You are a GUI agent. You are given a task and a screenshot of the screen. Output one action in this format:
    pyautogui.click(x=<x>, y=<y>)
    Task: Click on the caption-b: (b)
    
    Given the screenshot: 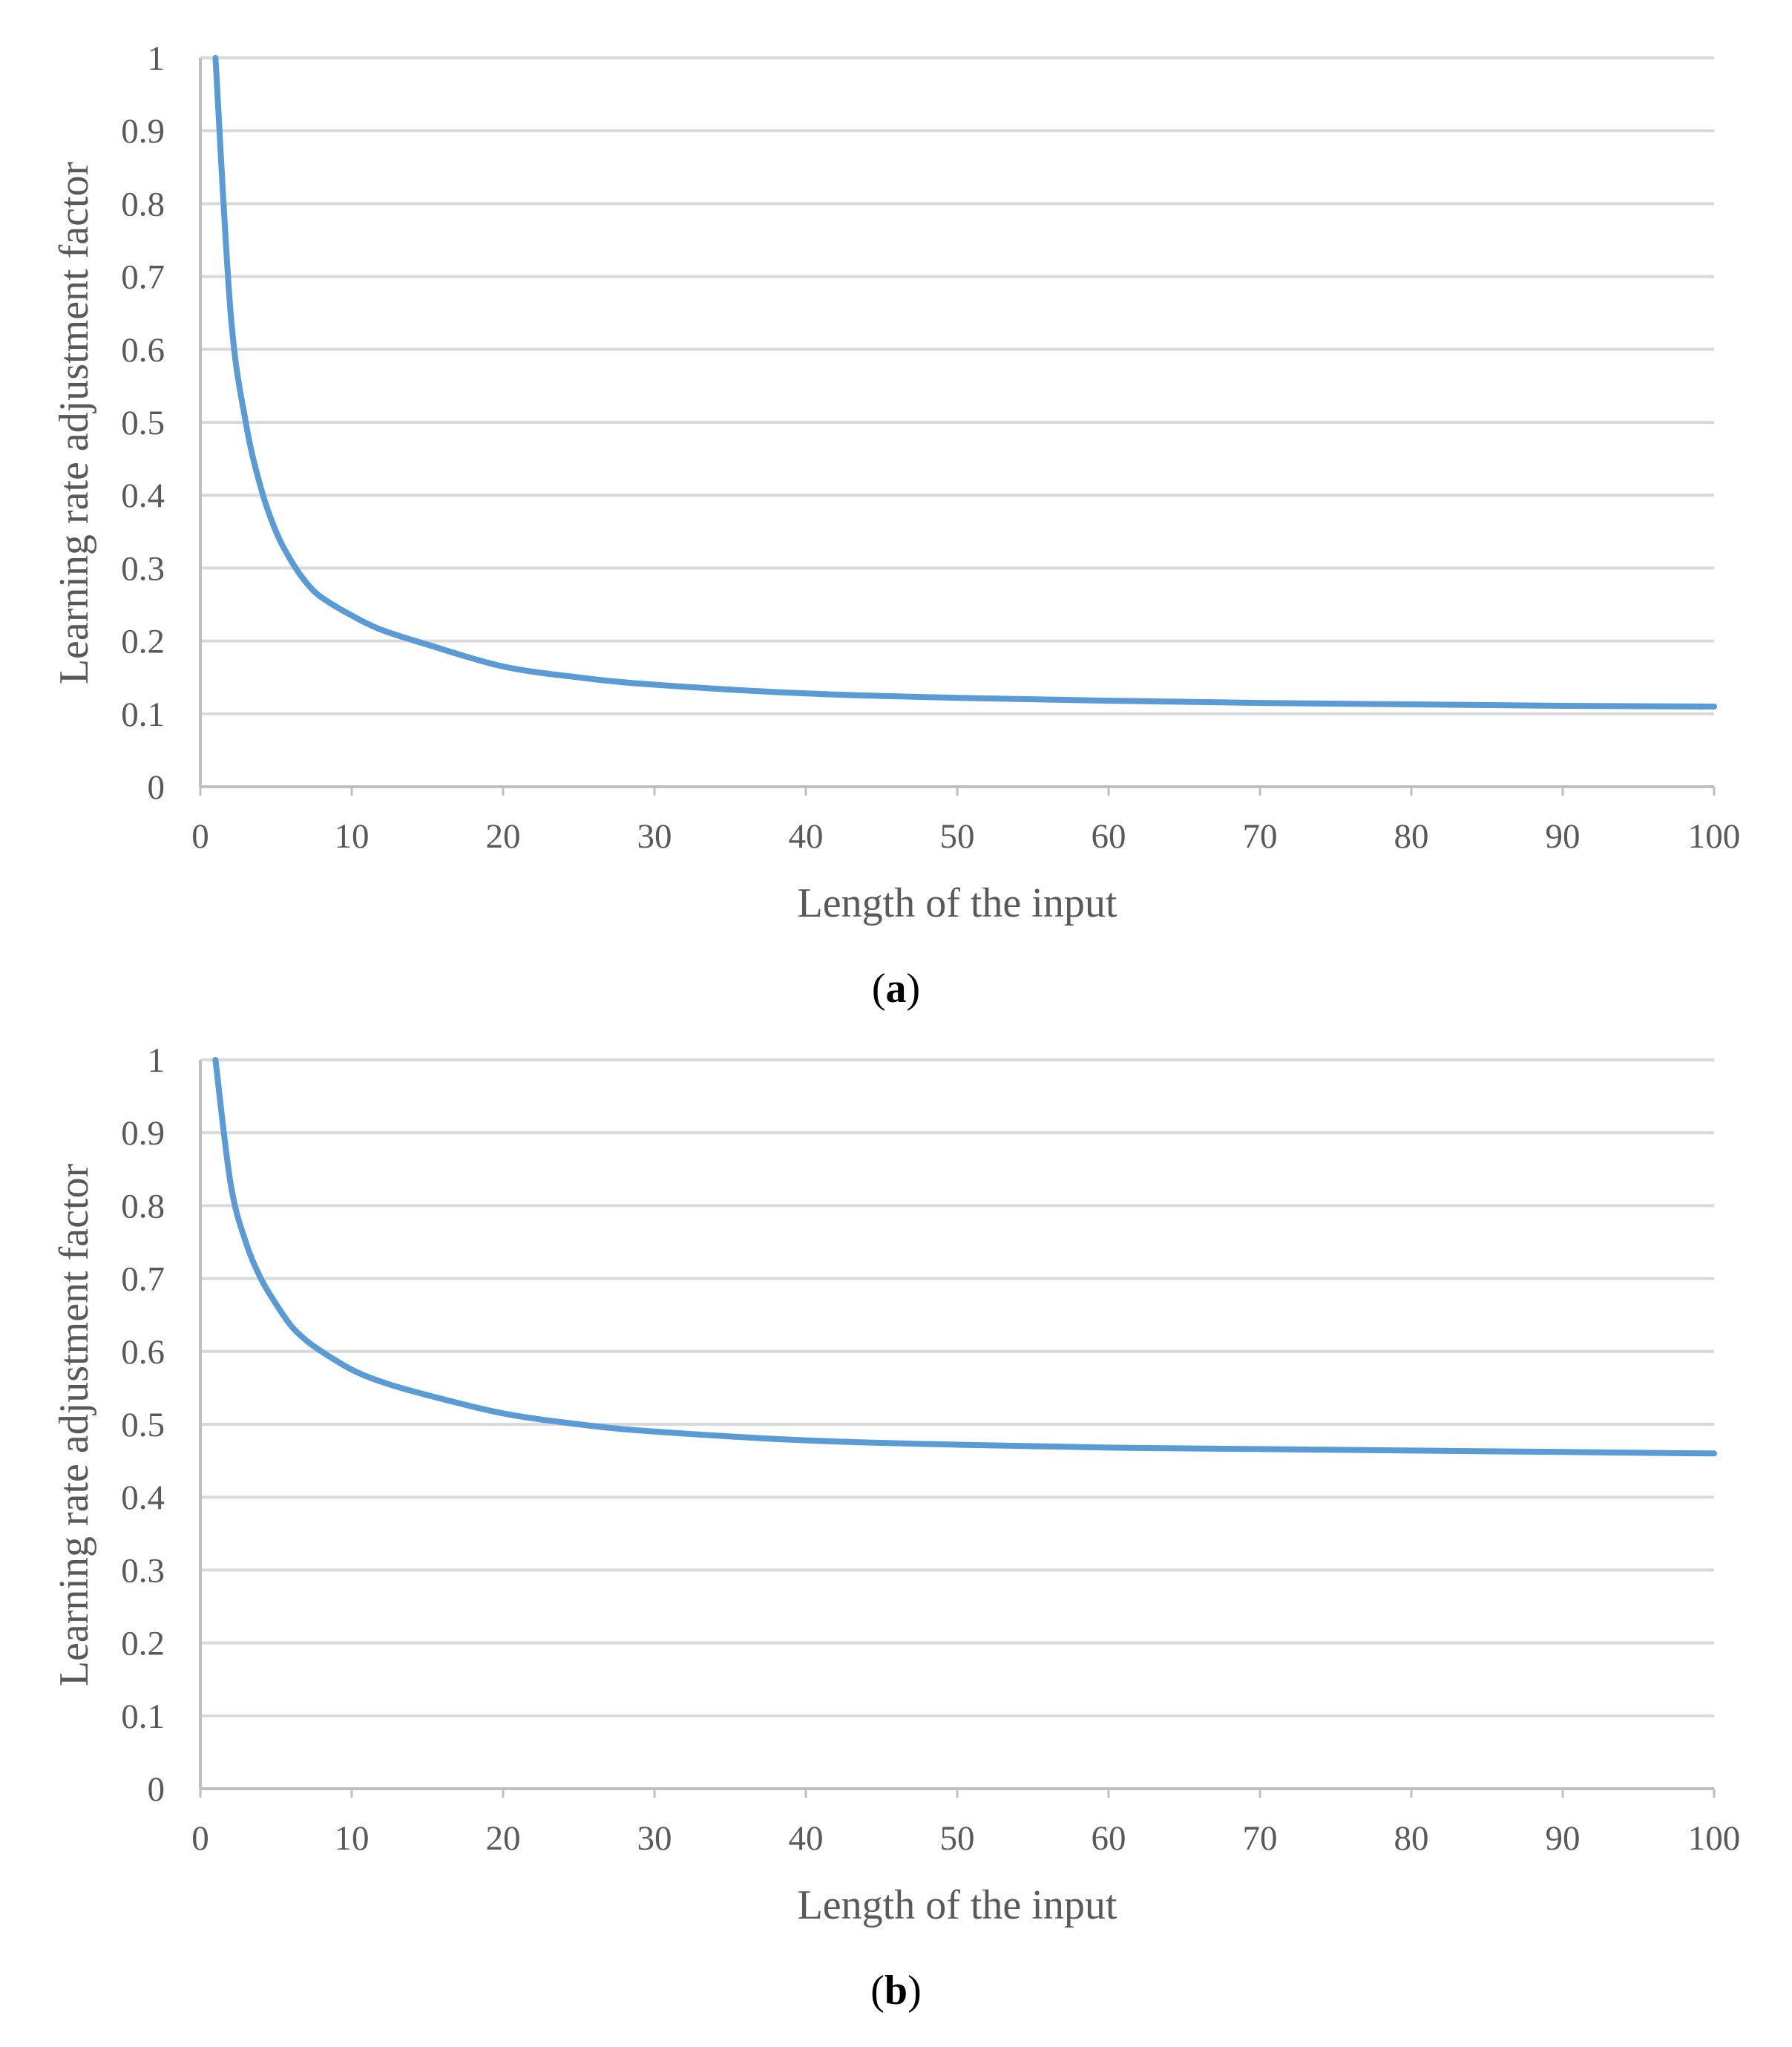 What is the action you would take?
    pyautogui.click(x=896, y=1991)
    